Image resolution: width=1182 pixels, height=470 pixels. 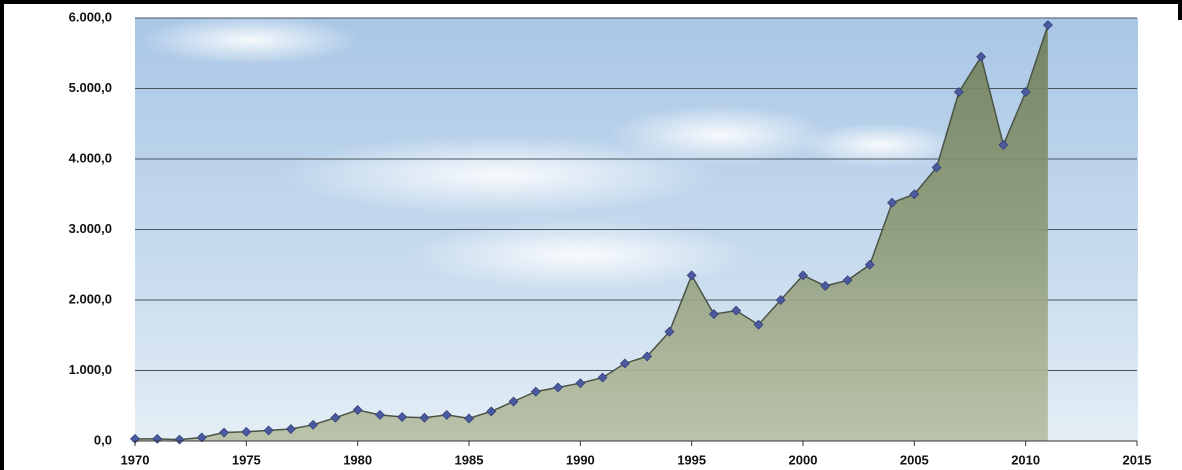 I want to click on x-tick-label: 1995, so click(x=691, y=459).